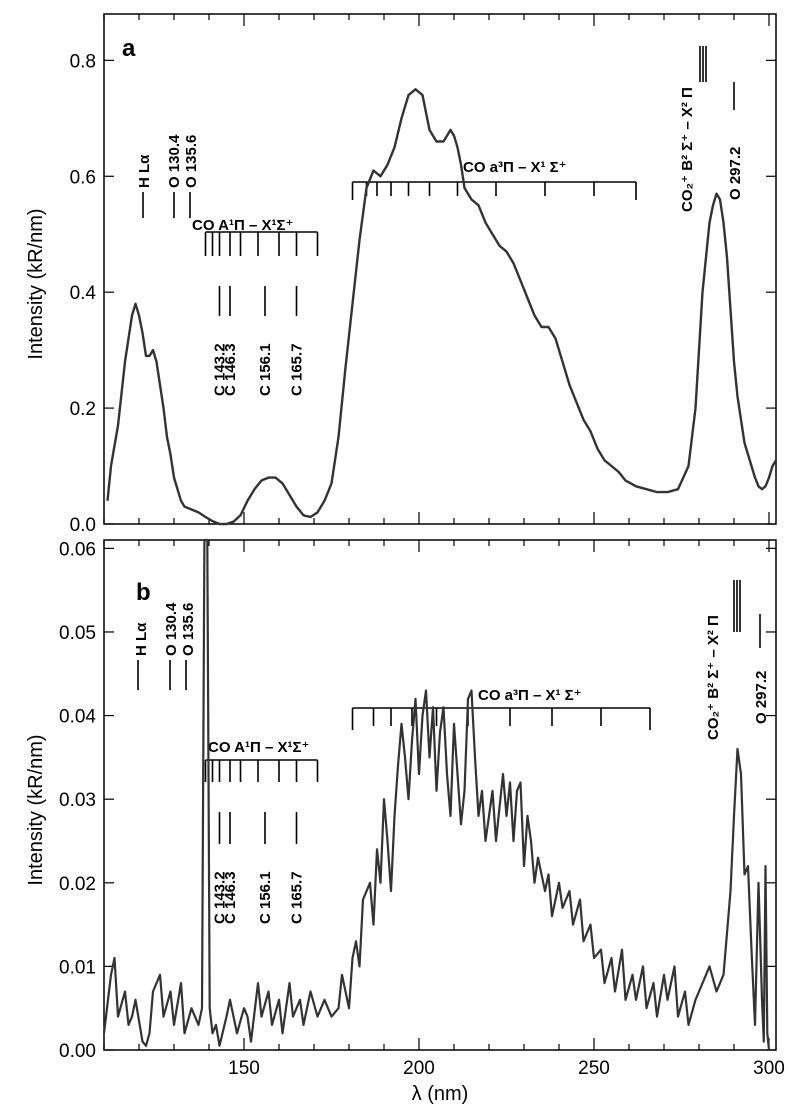  Describe the element at coordinates (77, 633) in the screenshot. I see `y-tick-label: 0.05` at that location.